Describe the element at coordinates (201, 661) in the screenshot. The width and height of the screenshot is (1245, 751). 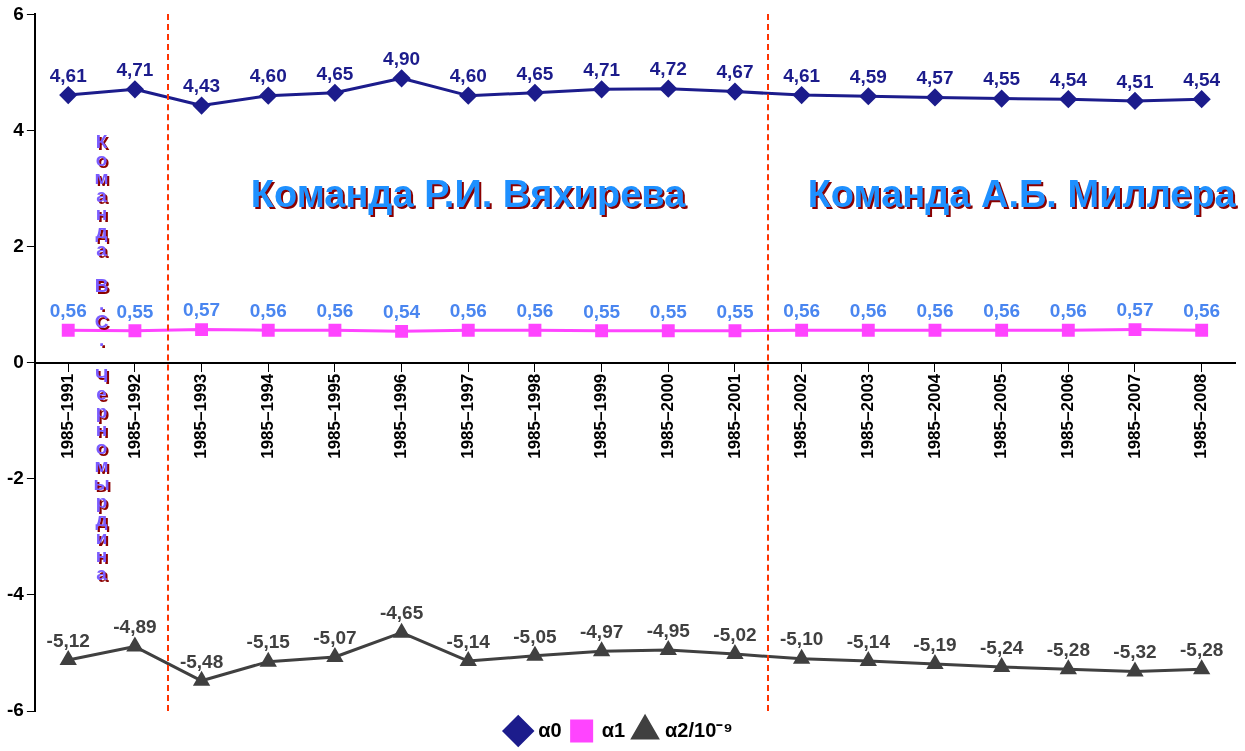
I see `data-label: -5,48` at that location.